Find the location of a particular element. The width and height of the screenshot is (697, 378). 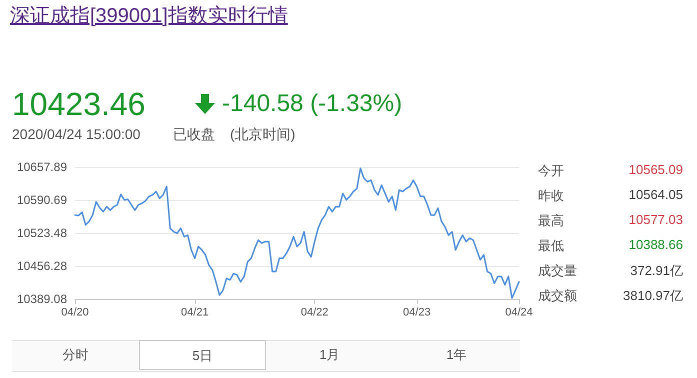

chart-title: 深证成指[399001]指数实时行情 is located at coordinates (149, 16).